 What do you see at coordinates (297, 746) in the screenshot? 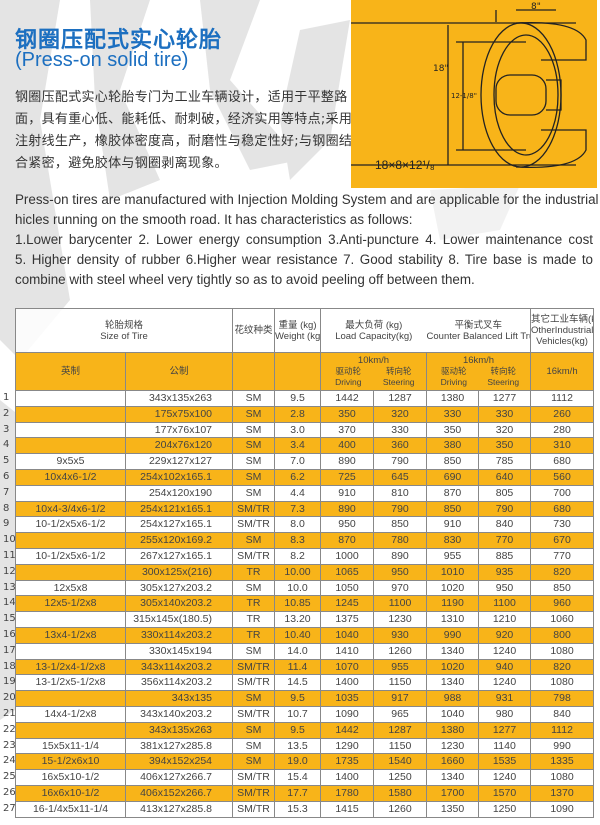
I see `weight-cell: 13.5` at bounding box center [297, 746].